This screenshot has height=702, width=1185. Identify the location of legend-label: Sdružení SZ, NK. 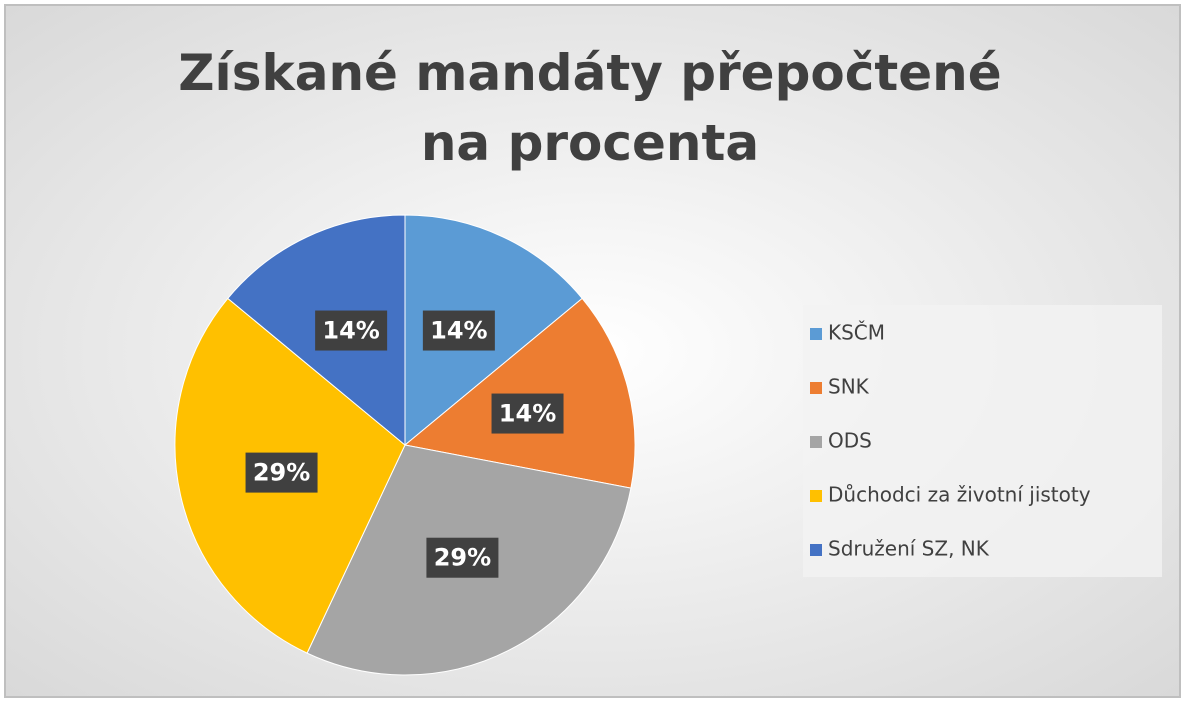
(909, 549).